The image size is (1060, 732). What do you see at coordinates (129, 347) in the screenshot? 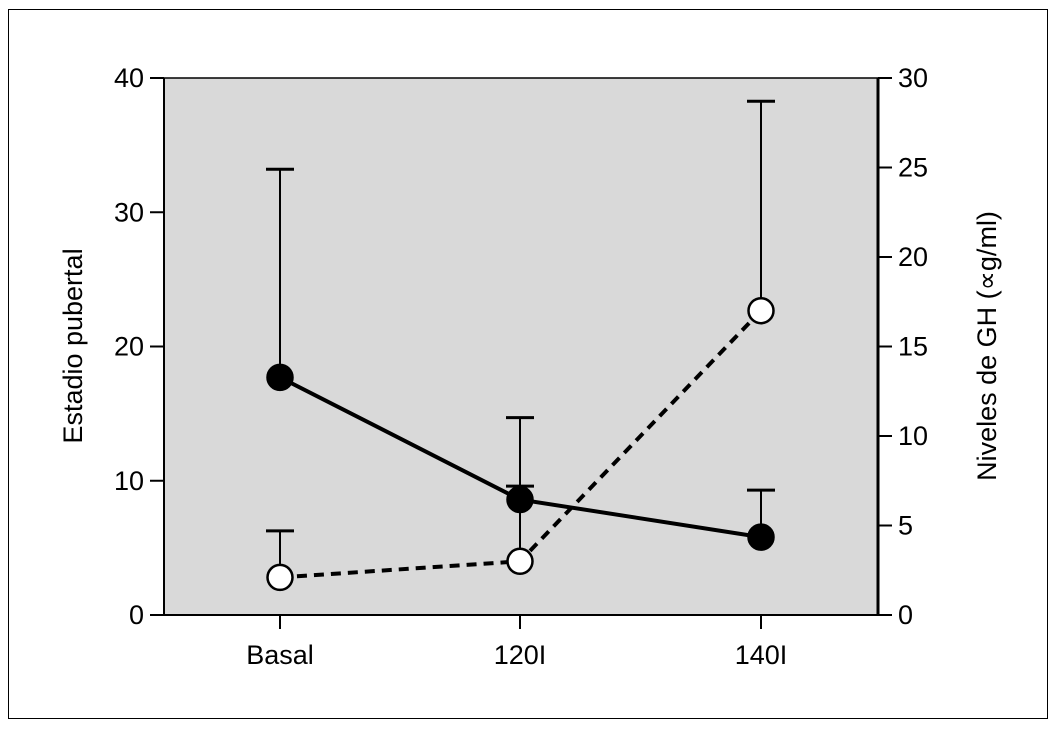
I see `left-tick-label: 20` at bounding box center [129, 347].